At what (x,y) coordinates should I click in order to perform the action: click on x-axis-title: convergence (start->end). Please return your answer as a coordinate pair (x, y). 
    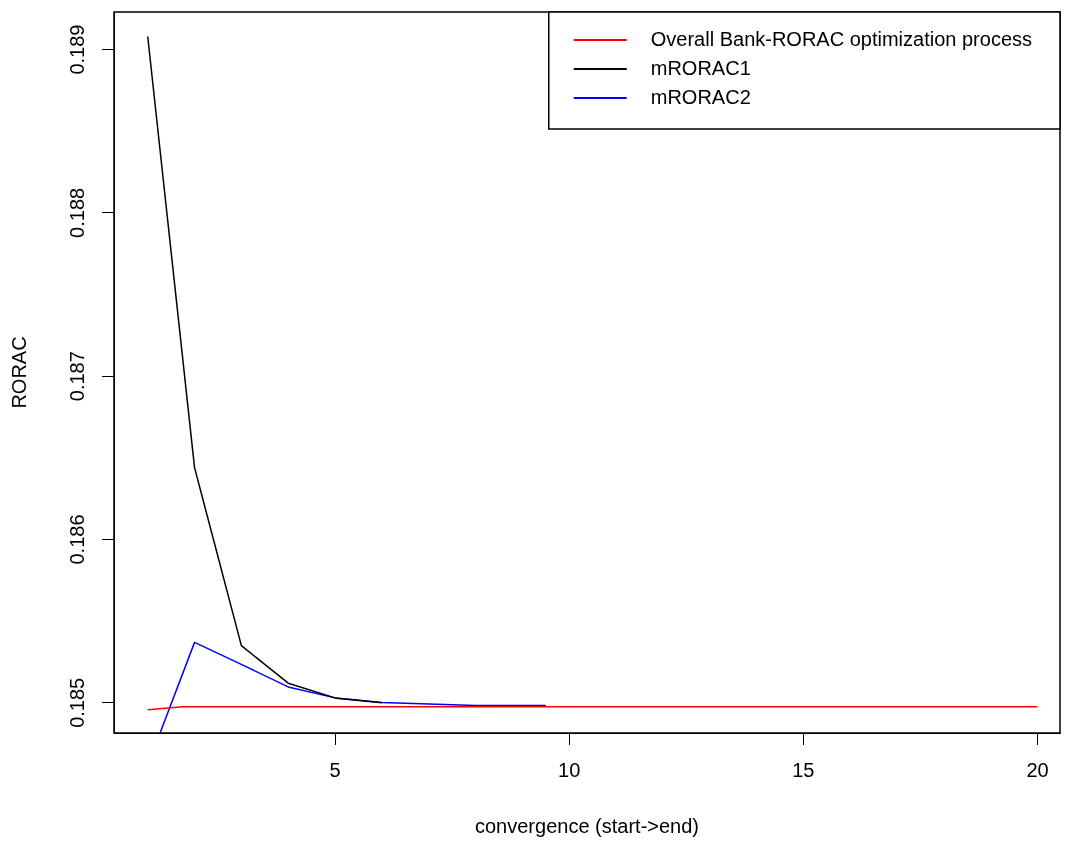
    Looking at the image, I should click on (587, 825).